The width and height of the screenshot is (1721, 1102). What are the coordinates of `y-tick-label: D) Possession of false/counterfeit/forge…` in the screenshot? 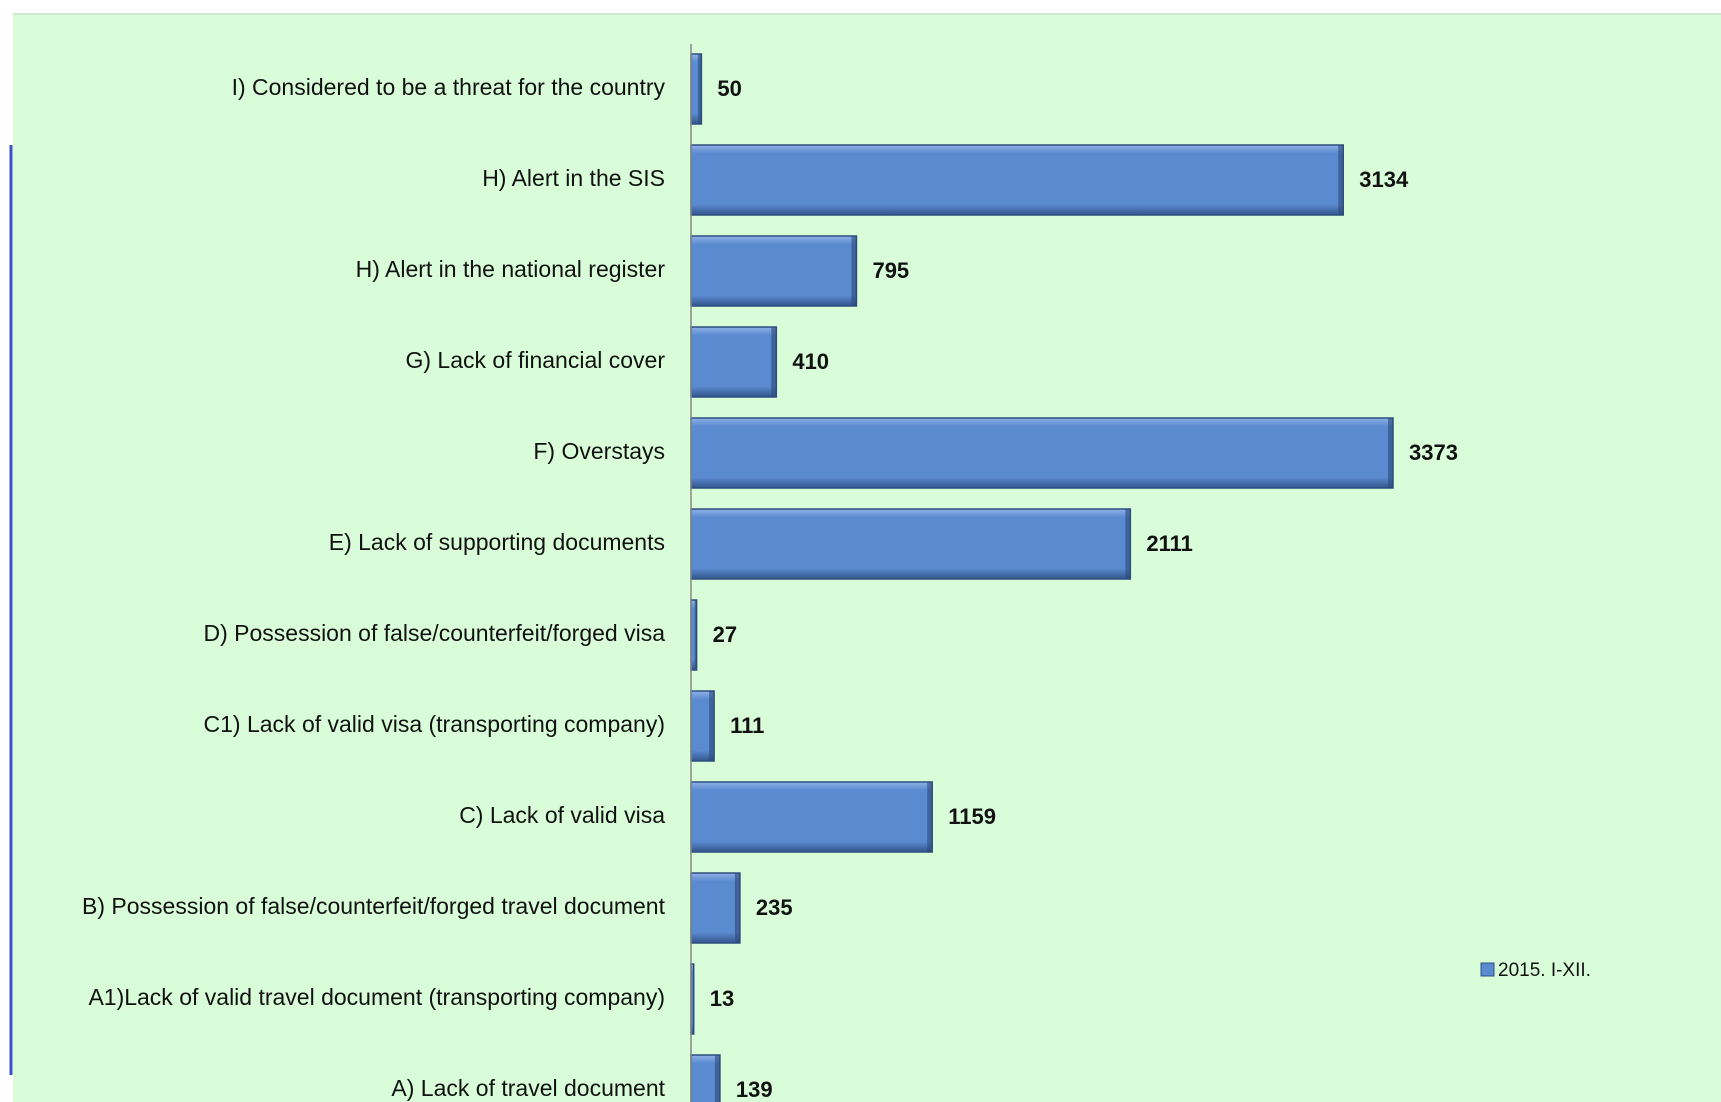 It's located at (434, 633).